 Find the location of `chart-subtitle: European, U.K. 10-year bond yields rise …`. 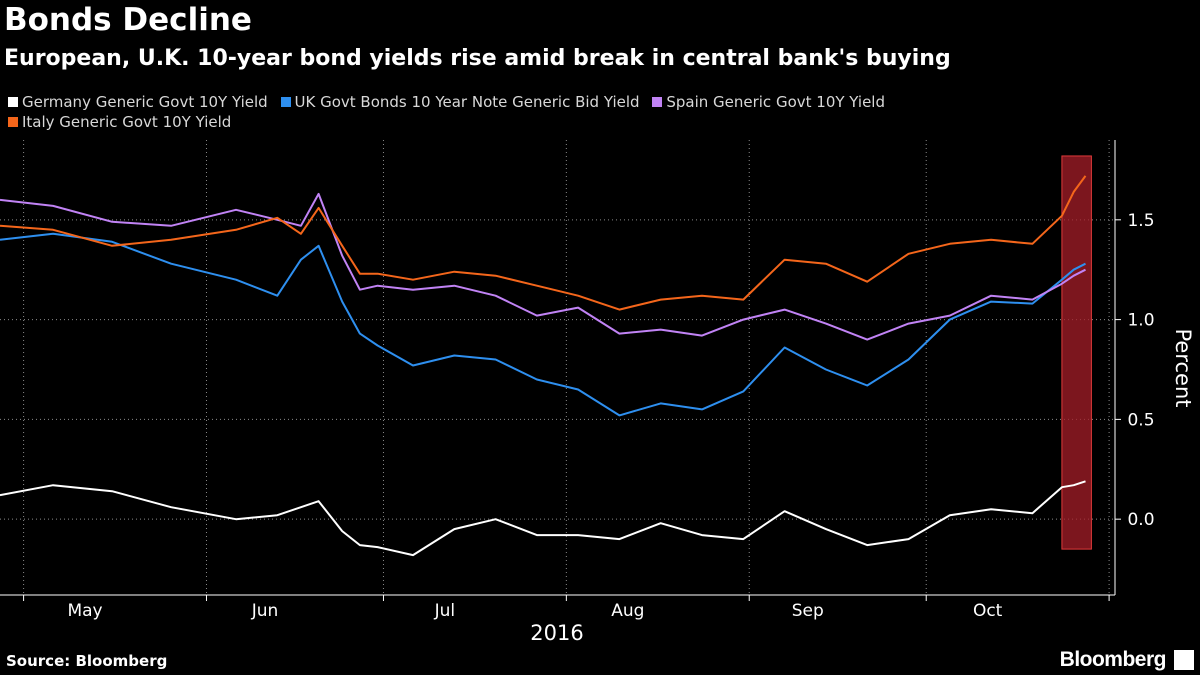

chart-subtitle: European, U.K. 10-year bond yields rise … is located at coordinates (477, 58).